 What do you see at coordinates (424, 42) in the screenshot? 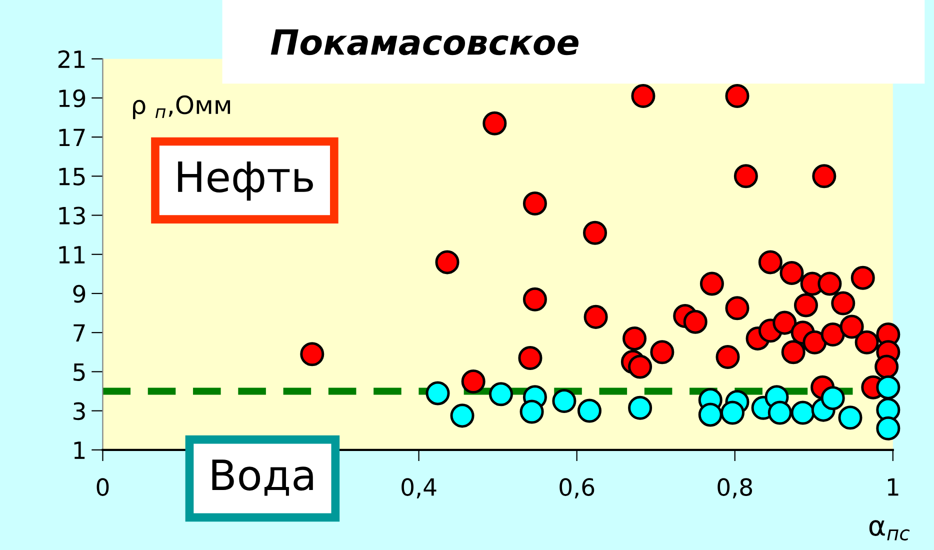
I see `chart-title: Покамасовское` at bounding box center [424, 42].